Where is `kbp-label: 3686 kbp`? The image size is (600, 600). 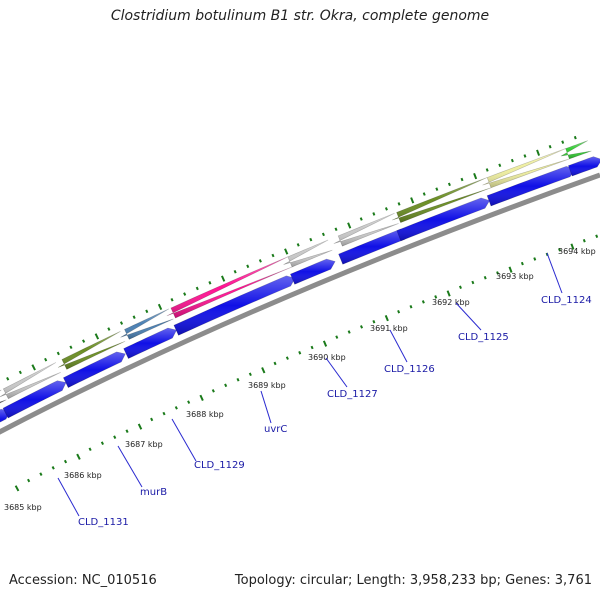
kbp-label: 3686 kbp is located at coordinates (83, 475).